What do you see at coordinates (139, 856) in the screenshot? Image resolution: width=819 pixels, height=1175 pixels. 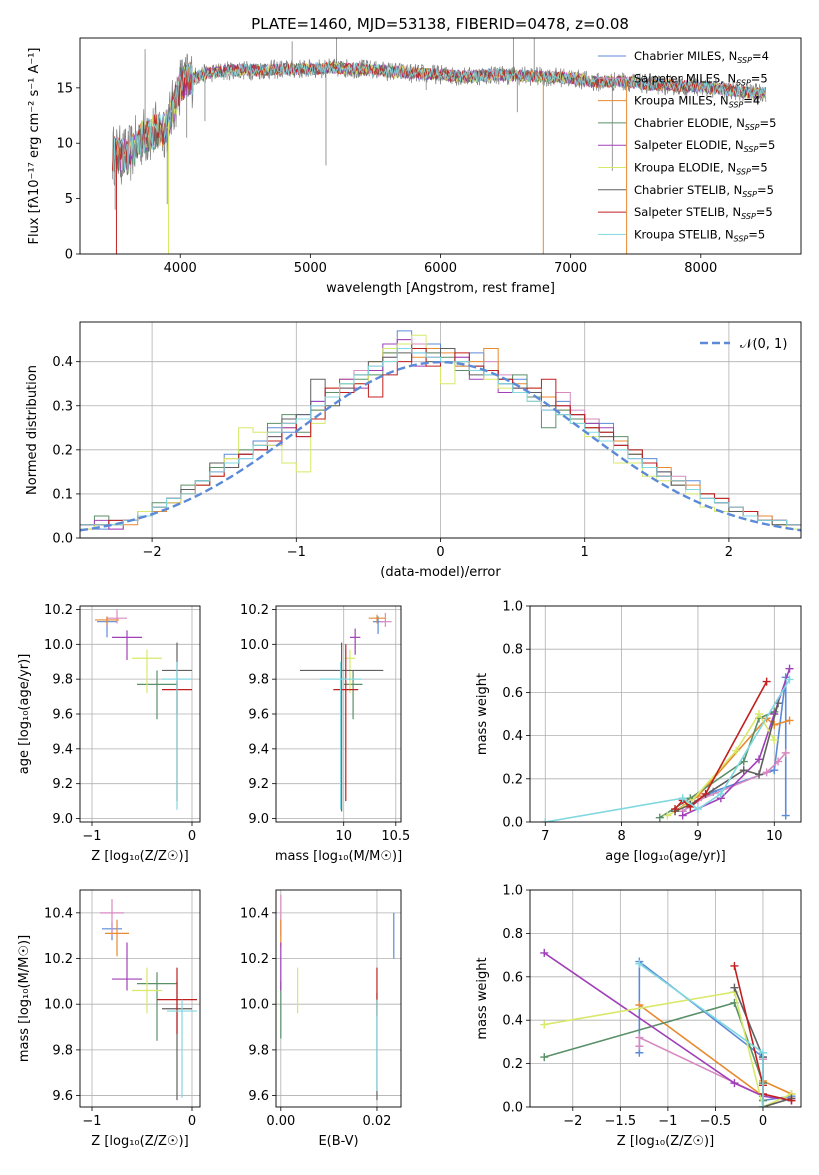 I see `age_vs_Z-xlabel: Z [log₁₀(Z/Z☉)]` at bounding box center [139, 856].